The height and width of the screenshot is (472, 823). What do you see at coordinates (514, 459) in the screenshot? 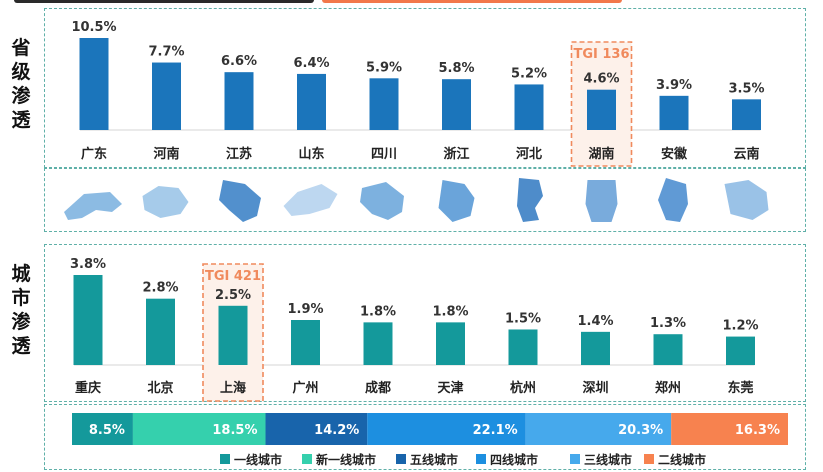
I see `legend-label: 四线城市` at bounding box center [514, 459].